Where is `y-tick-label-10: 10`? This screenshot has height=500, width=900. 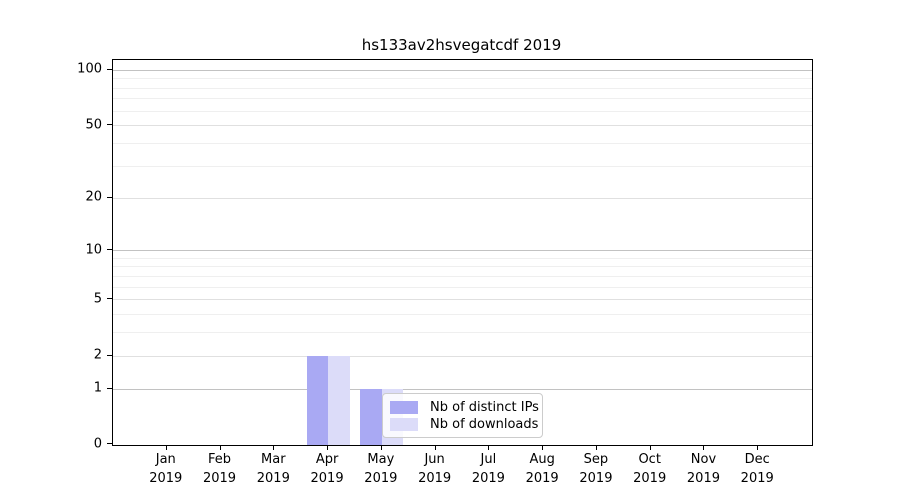 y-tick-label-10: 10 is located at coordinates (93, 250).